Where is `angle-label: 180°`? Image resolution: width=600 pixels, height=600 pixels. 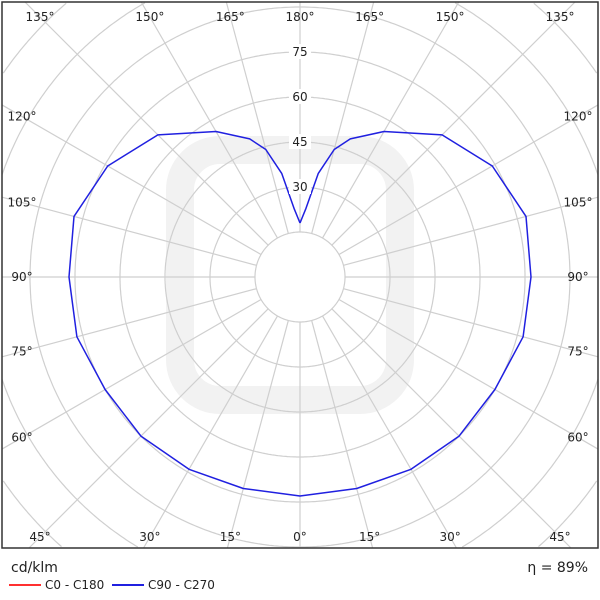 angle-label: 180° is located at coordinates (300, 17).